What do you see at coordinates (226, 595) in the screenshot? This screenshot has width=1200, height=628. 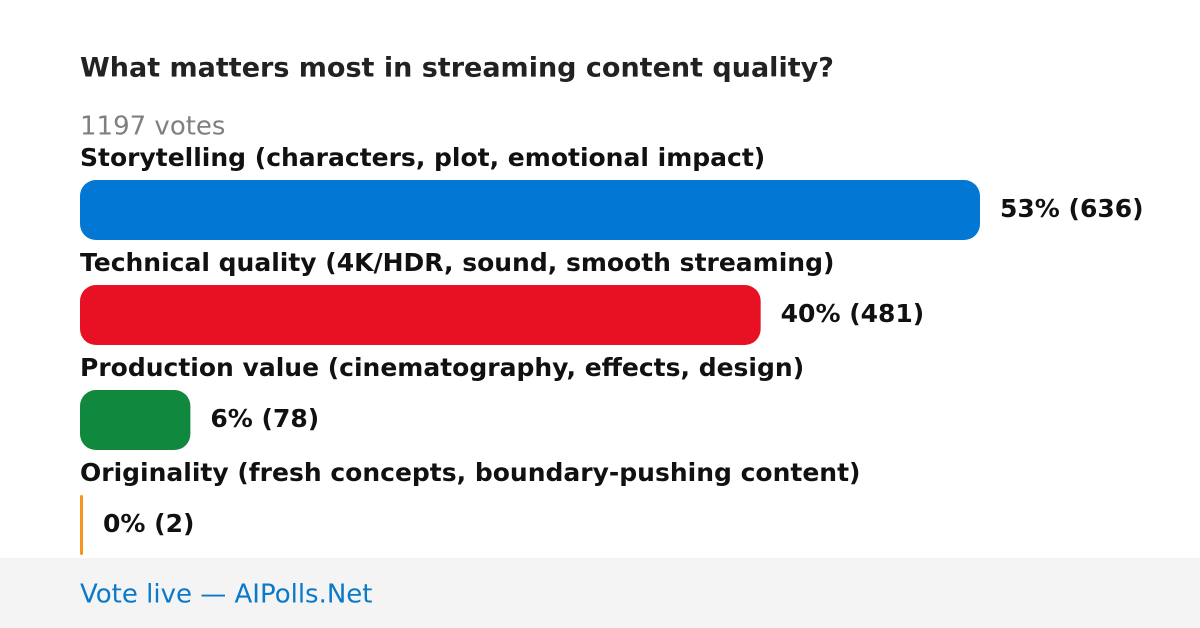 I see `footer-link: Vote live — AIPolls.Net` at bounding box center [226, 595].